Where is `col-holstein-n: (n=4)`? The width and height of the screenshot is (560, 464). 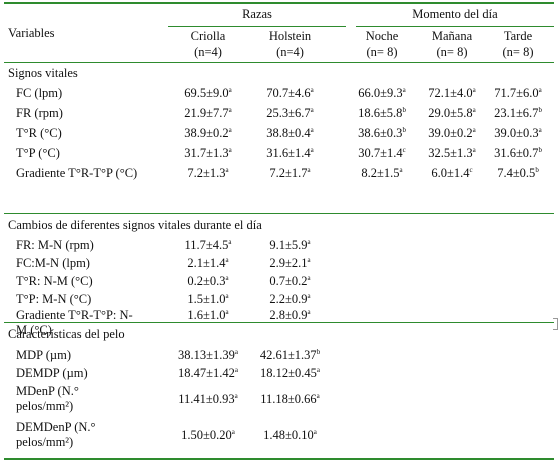 col-holstein-n: (n=4) is located at coordinates (290, 52).